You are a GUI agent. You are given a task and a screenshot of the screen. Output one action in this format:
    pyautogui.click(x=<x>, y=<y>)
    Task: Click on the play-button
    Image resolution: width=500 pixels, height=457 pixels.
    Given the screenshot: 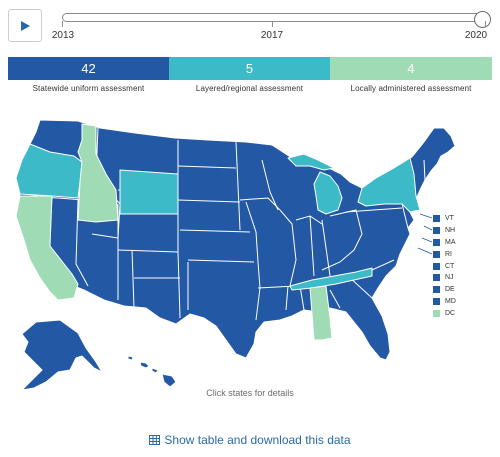 What is the action you would take?
    pyautogui.click(x=25, y=25)
    